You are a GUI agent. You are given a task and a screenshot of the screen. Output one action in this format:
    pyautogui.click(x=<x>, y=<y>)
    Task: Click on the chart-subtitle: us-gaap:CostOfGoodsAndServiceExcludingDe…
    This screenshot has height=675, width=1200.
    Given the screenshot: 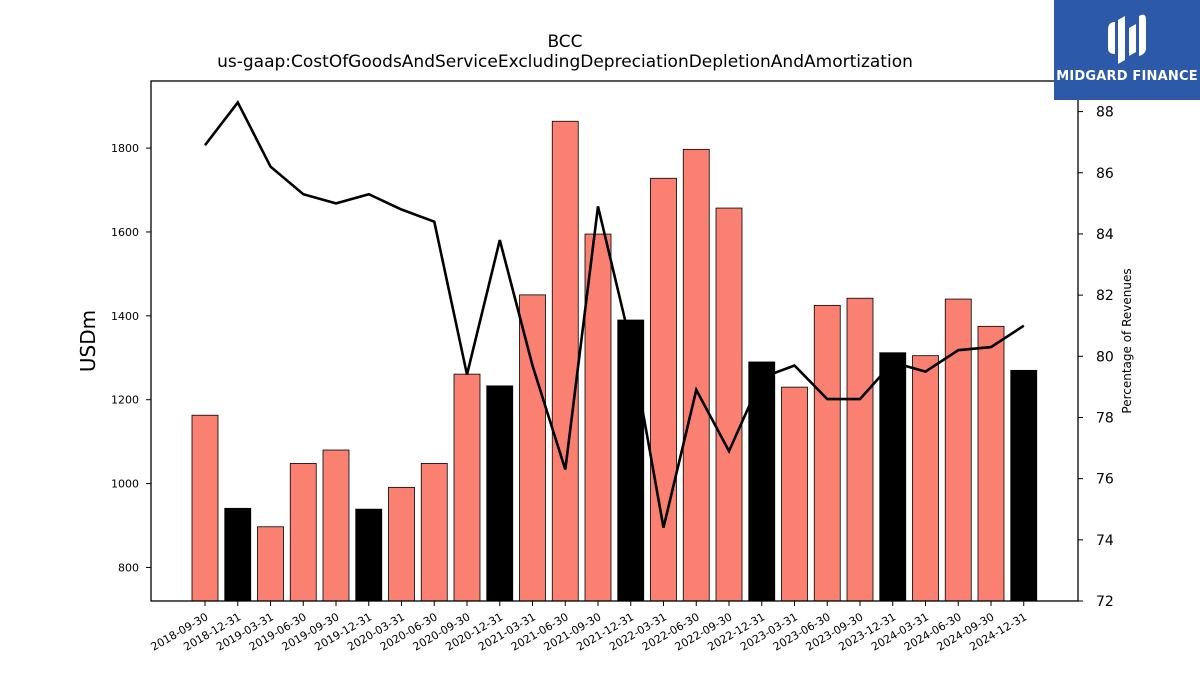 What is the action you would take?
    pyautogui.click(x=565, y=62)
    